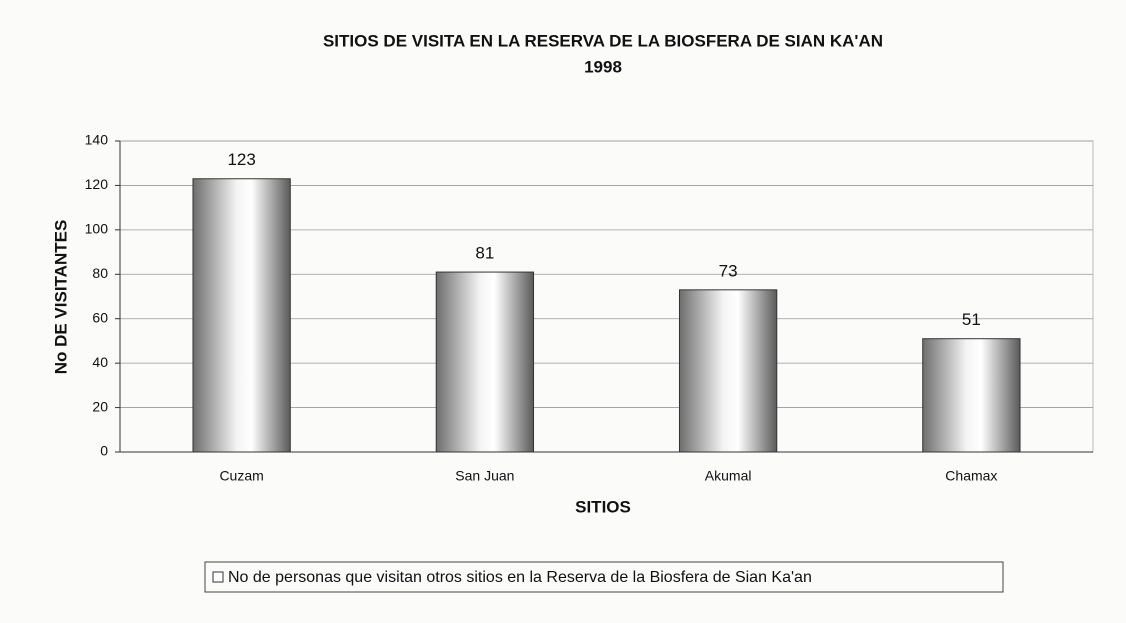 This screenshot has height=623, width=1126. I want to click on data-label: 81, so click(484, 253).